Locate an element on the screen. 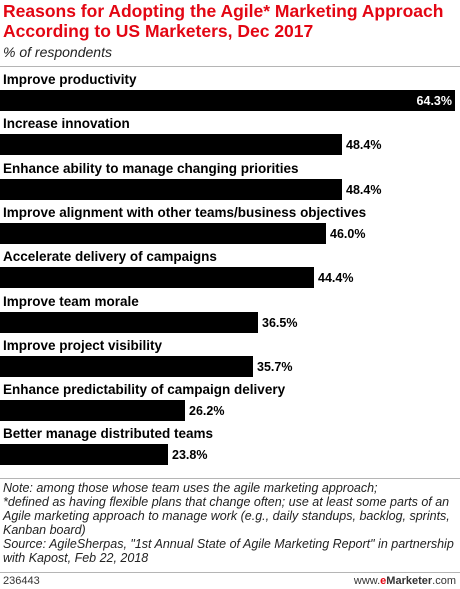  category-label: Improve project visibility is located at coordinates (83, 345).